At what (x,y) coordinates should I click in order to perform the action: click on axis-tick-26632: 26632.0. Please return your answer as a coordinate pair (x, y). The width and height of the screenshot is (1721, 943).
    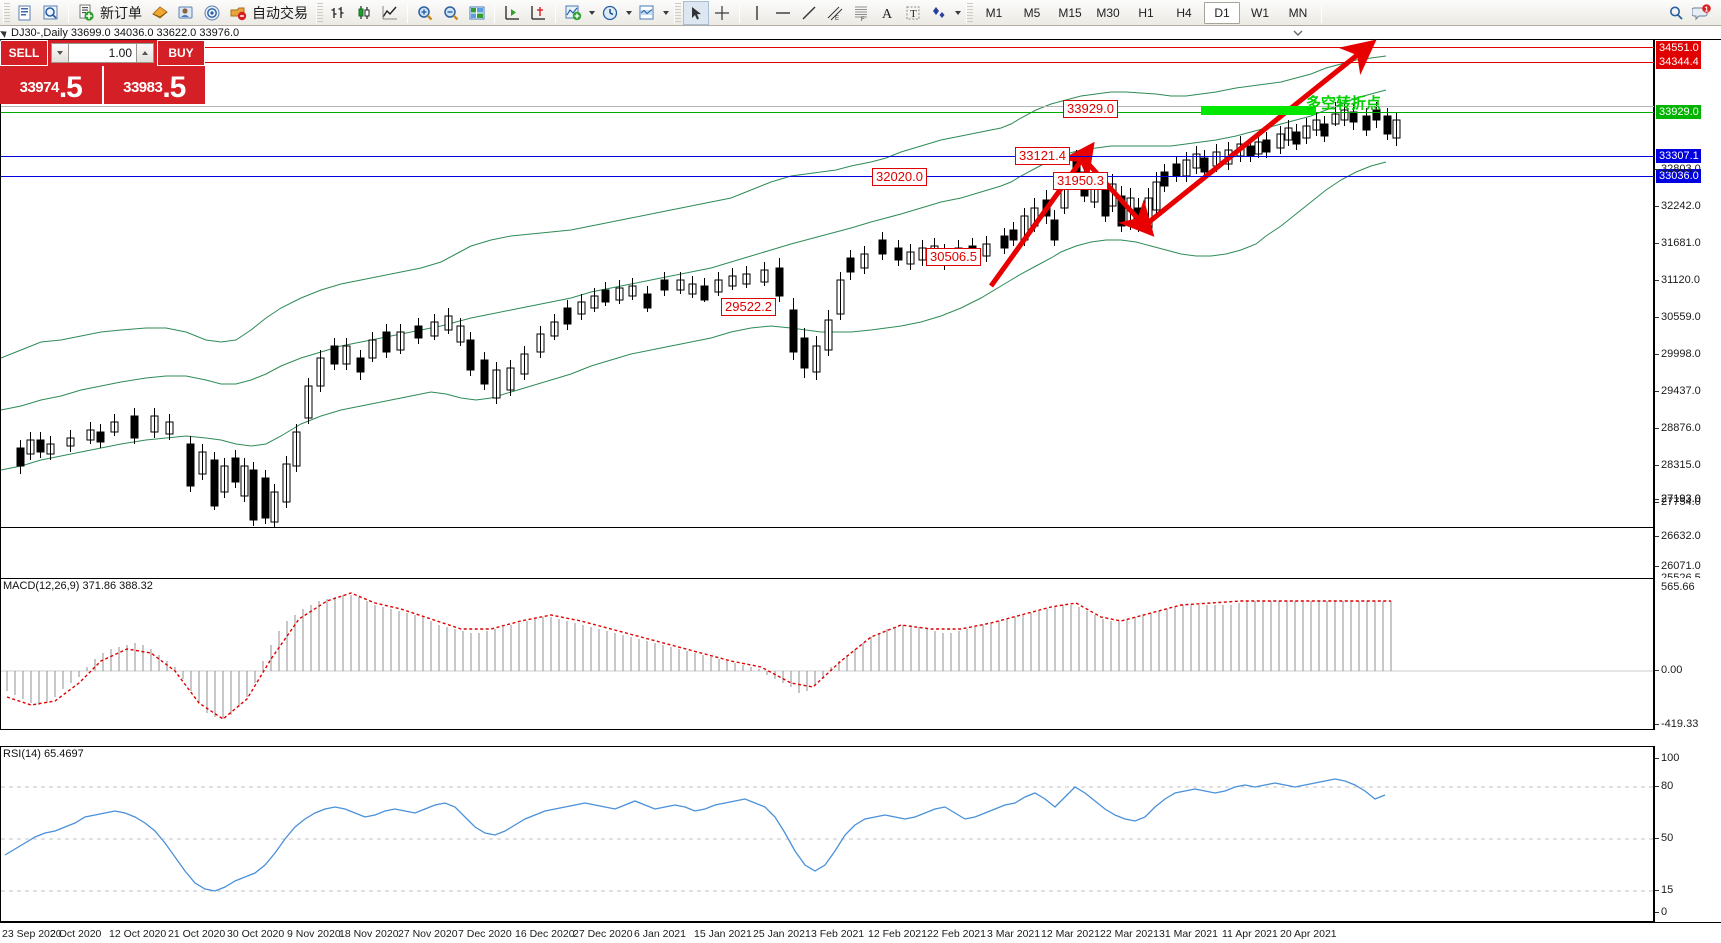
    Looking at the image, I should click on (1678, 536).